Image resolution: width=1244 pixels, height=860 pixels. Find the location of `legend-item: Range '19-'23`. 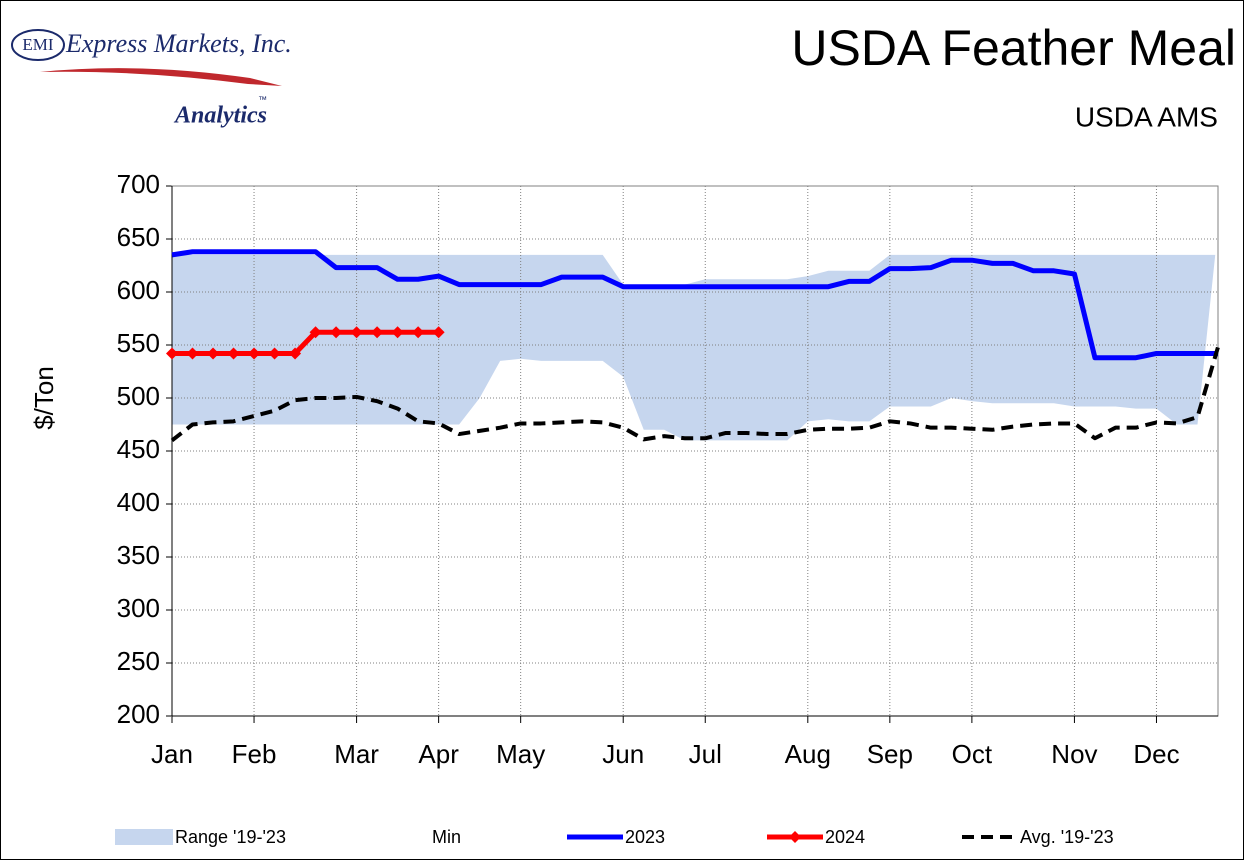

legend-item: Range '19-'23 is located at coordinates (200, 837).